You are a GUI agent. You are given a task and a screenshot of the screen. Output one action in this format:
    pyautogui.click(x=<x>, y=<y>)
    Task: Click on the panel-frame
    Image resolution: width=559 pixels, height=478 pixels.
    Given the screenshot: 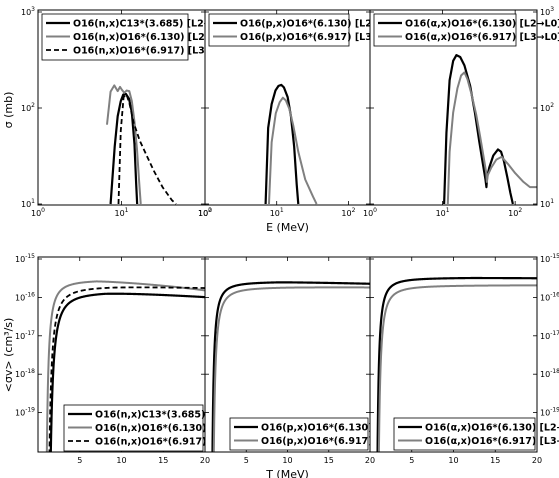 What is the action you would take?
    pyautogui.click(x=453, y=107)
    